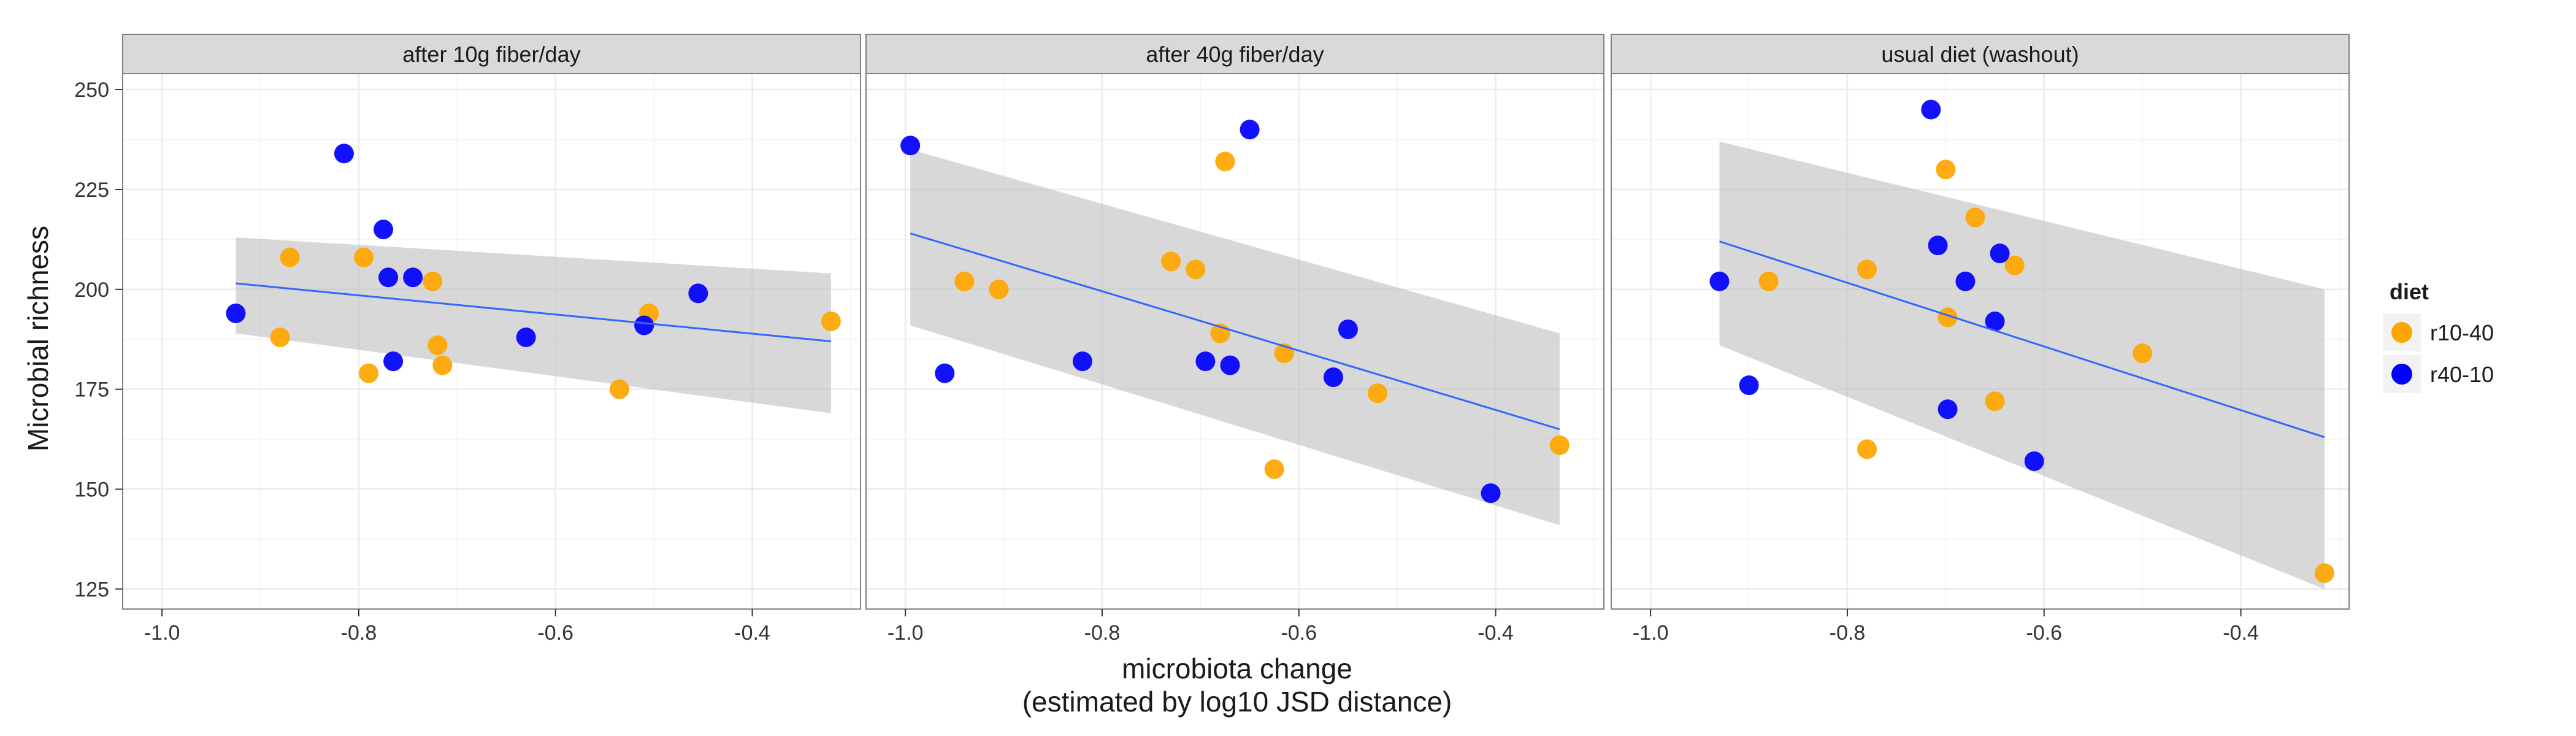 Image resolution: width=2576 pixels, height=736 pixels. I want to click on y-tick-label: 200, so click(91, 290).